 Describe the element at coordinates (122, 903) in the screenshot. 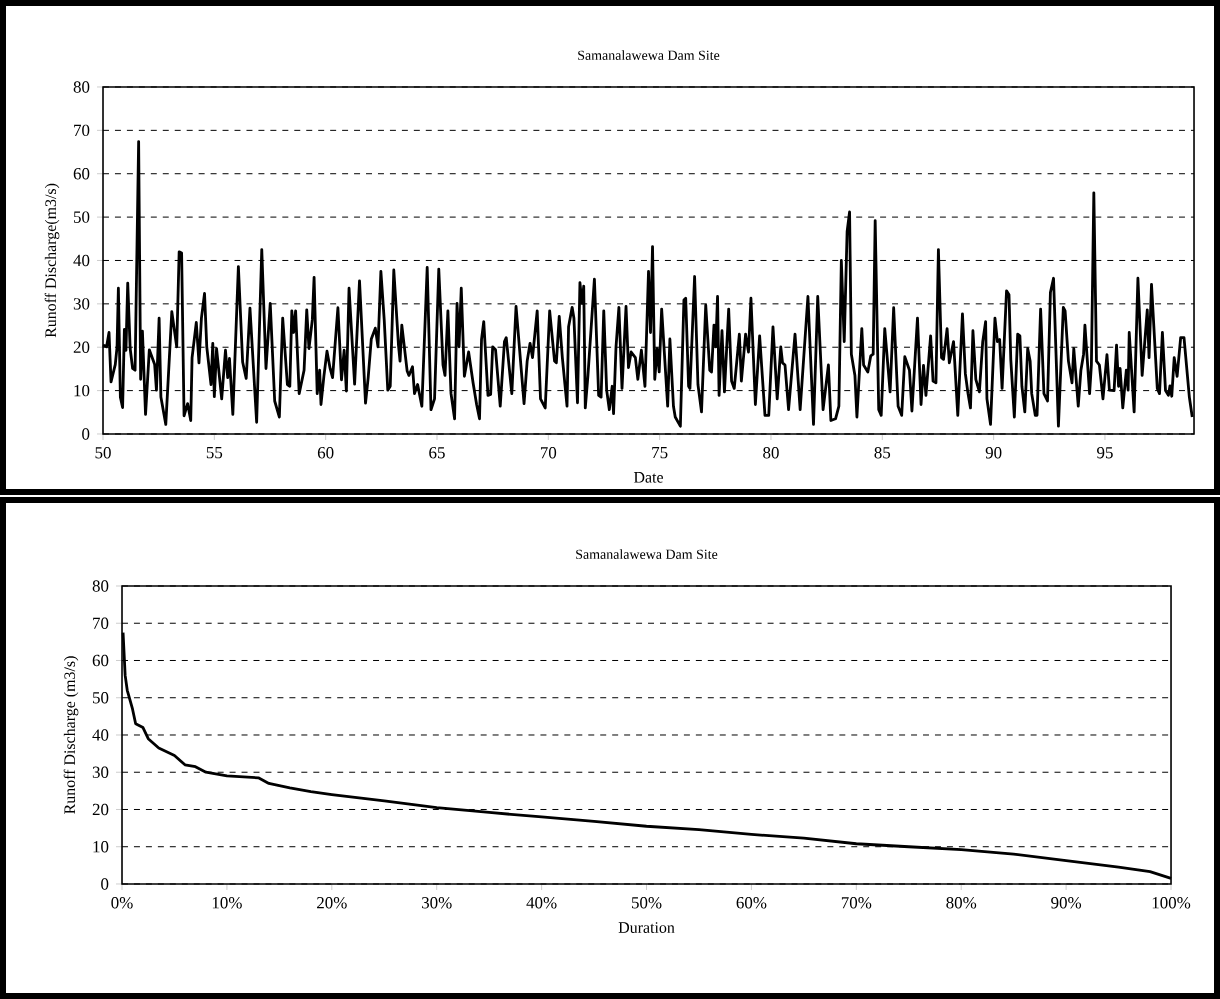

I see `x-tick-label: 0%` at that location.